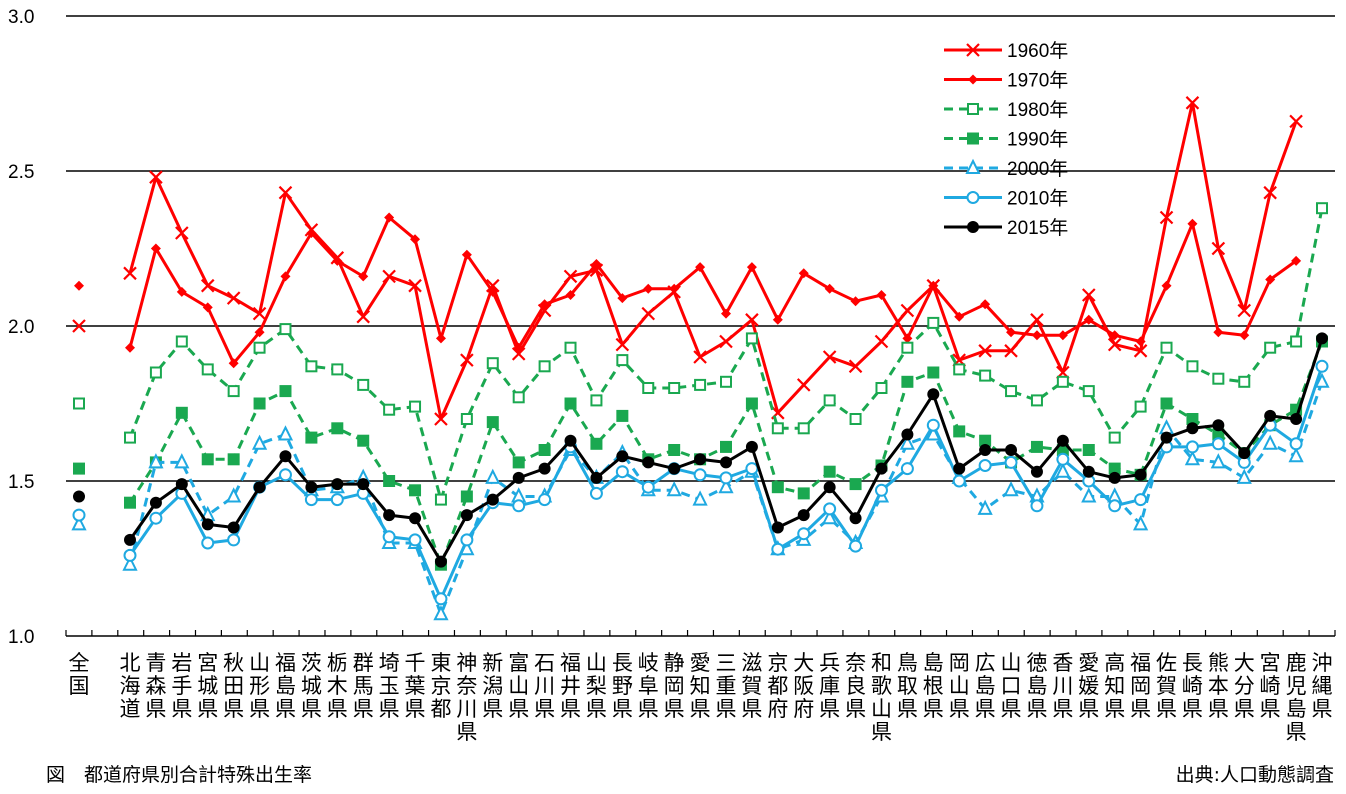  What do you see at coordinates (1037, 199) in the screenshot?
I see `legend-label: 2010年` at bounding box center [1037, 199].